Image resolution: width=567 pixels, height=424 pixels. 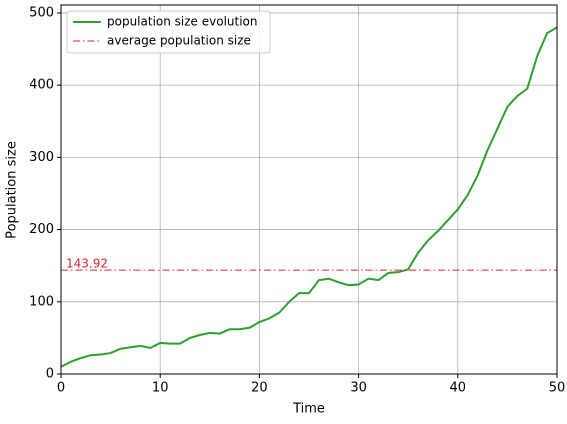 What do you see at coordinates (160, 388) in the screenshot?
I see `x-tick-label: 10` at bounding box center [160, 388].